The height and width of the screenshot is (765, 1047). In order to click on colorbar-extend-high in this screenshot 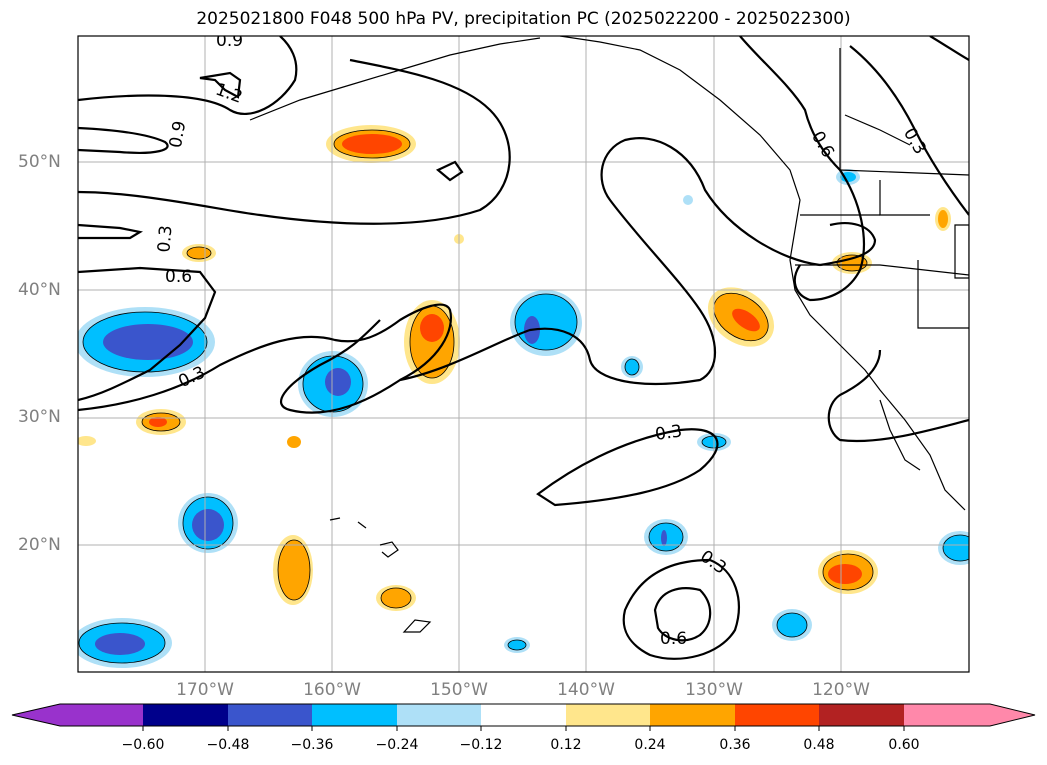, I will do `click(969, 715)`.